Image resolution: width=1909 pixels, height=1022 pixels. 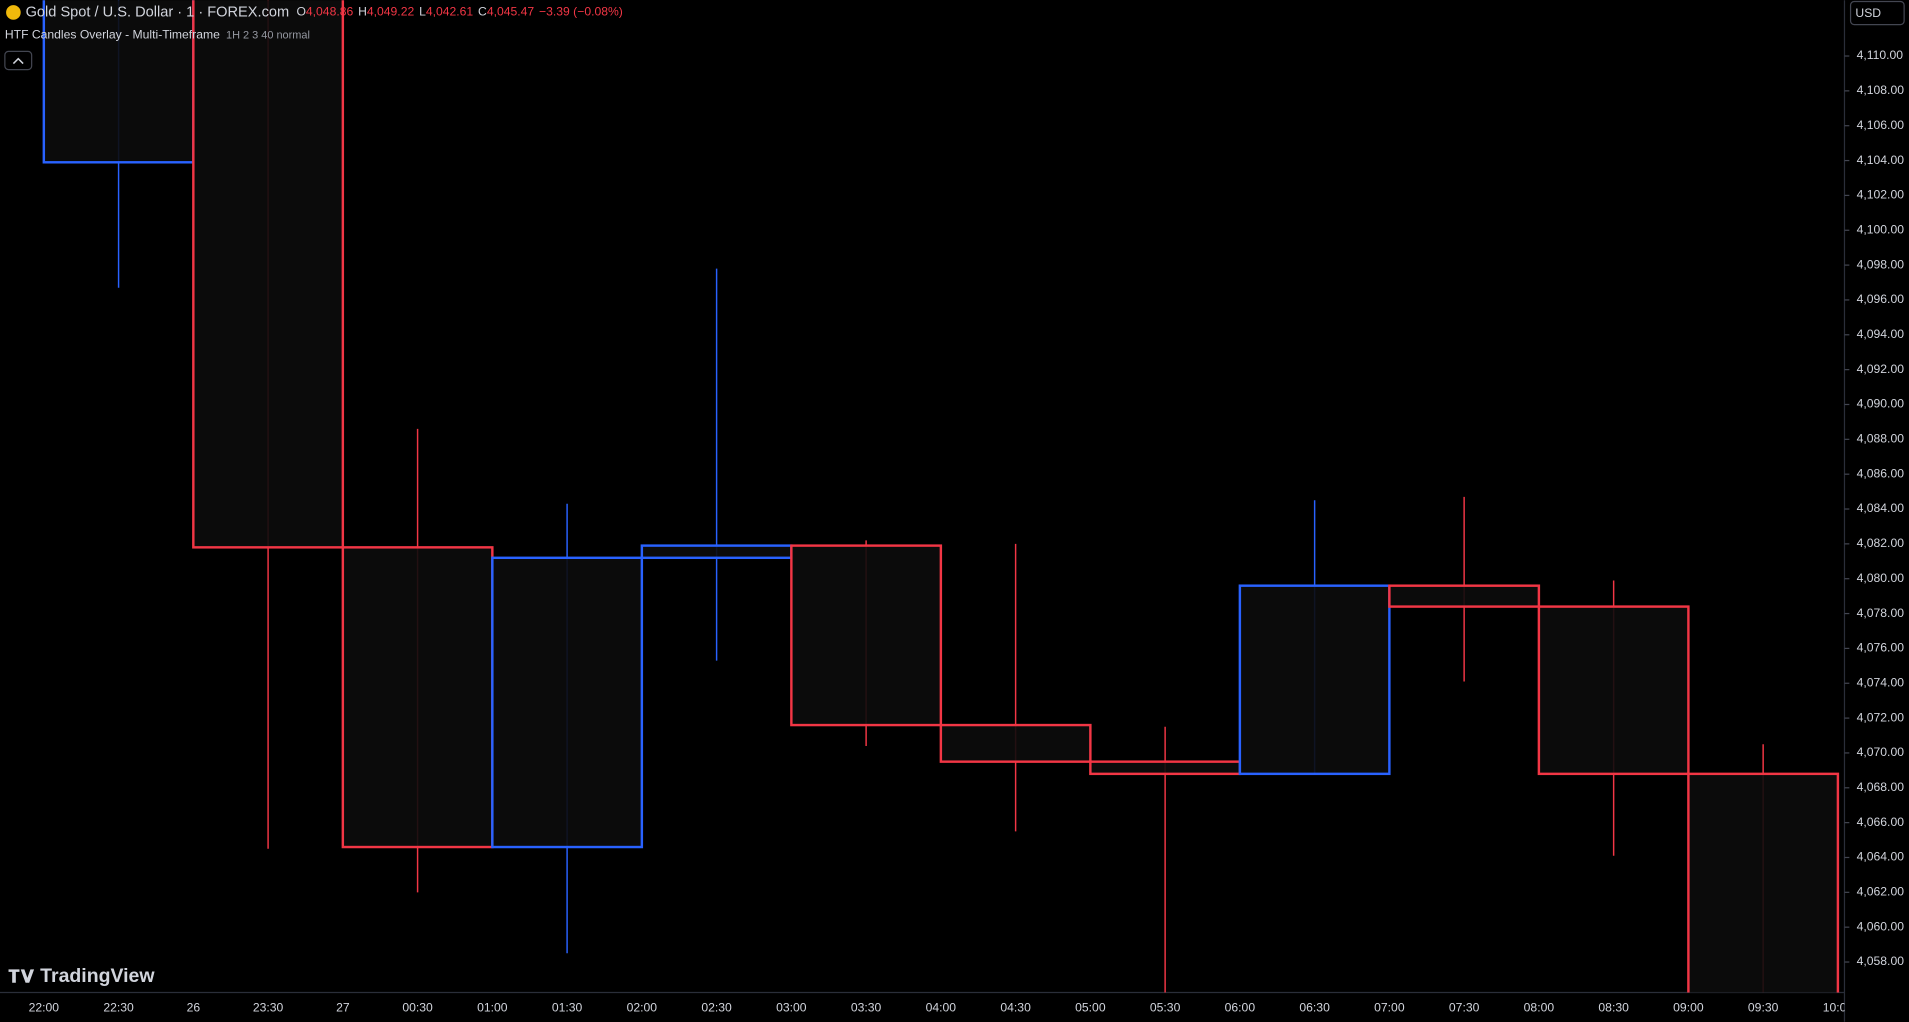 What do you see at coordinates (1881, 892) in the screenshot?
I see `y-tick-label: 4,062.00` at bounding box center [1881, 892].